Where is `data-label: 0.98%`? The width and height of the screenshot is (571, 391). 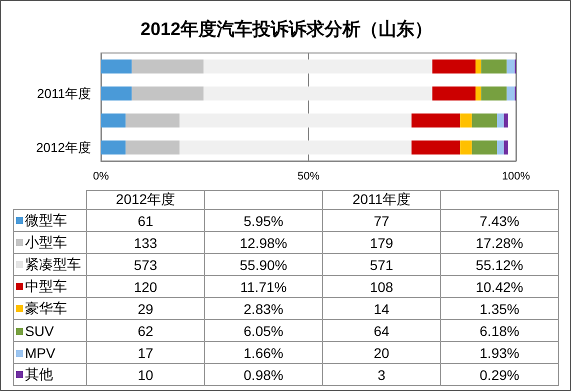
data-label: 0.98% is located at coordinates (263, 375).